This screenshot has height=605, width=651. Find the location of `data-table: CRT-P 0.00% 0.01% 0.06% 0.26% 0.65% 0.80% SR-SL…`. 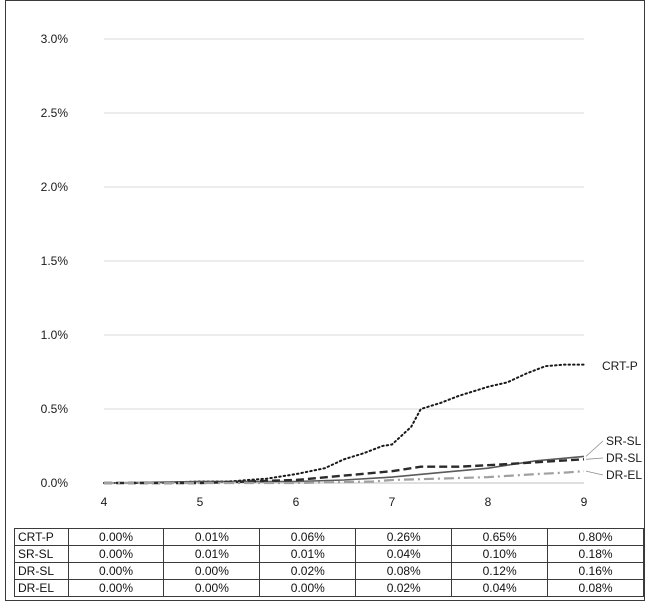

data-table: CRT-P 0.00% 0.01% 0.06% 0.26% 0.65% 0.80% SR-SL… is located at coordinates (329, 562).